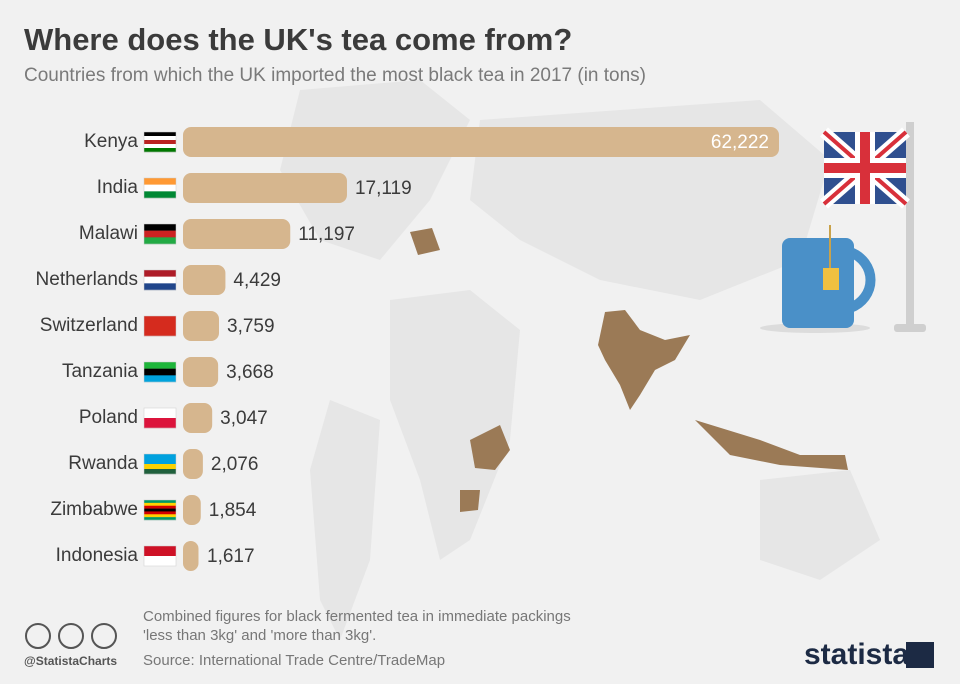 Image resolution: width=960 pixels, height=684 pixels. What do you see at coordinates (740, 142) in the screenshot?
I see `value-label: 62,222` at bounding box center [740, 142].